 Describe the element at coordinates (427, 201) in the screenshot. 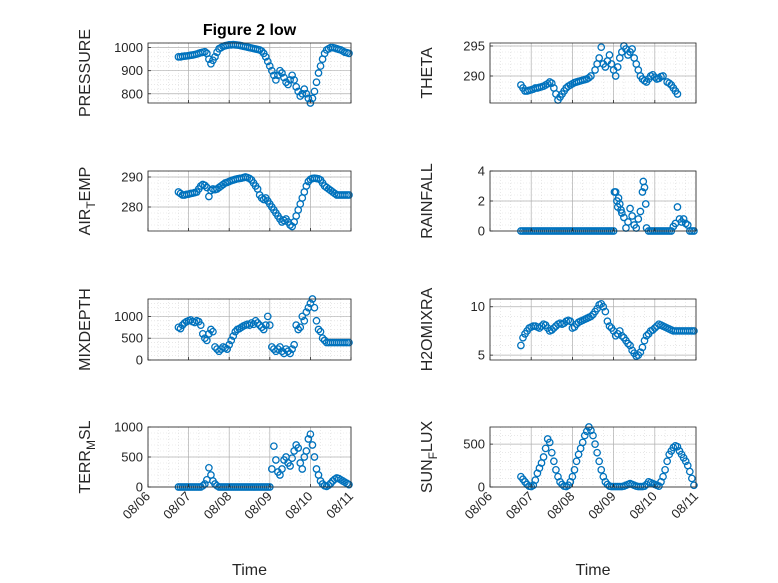

I see `ylabel-main: RAINFALL` at that location.